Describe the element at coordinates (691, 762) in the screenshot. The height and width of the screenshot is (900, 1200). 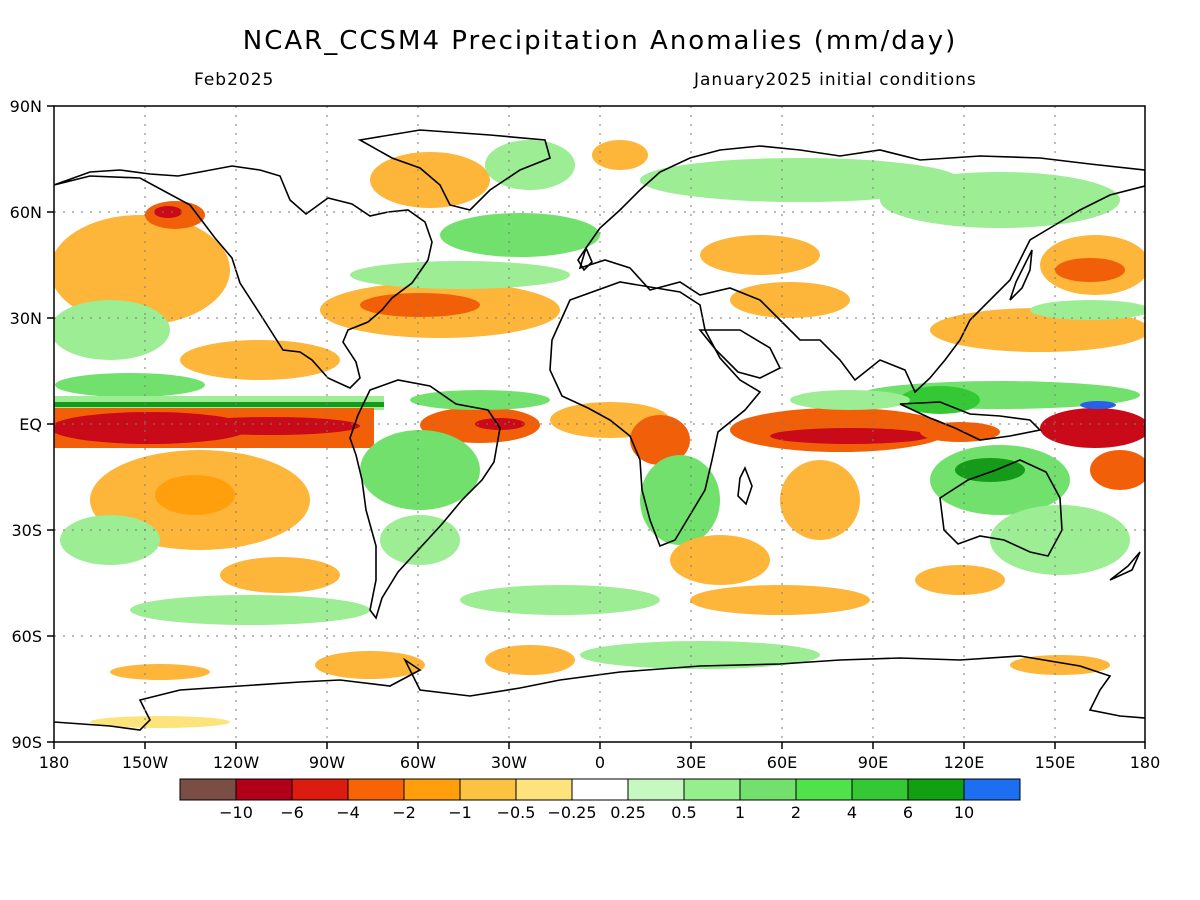
I see `lon-label: 30E` at that location.